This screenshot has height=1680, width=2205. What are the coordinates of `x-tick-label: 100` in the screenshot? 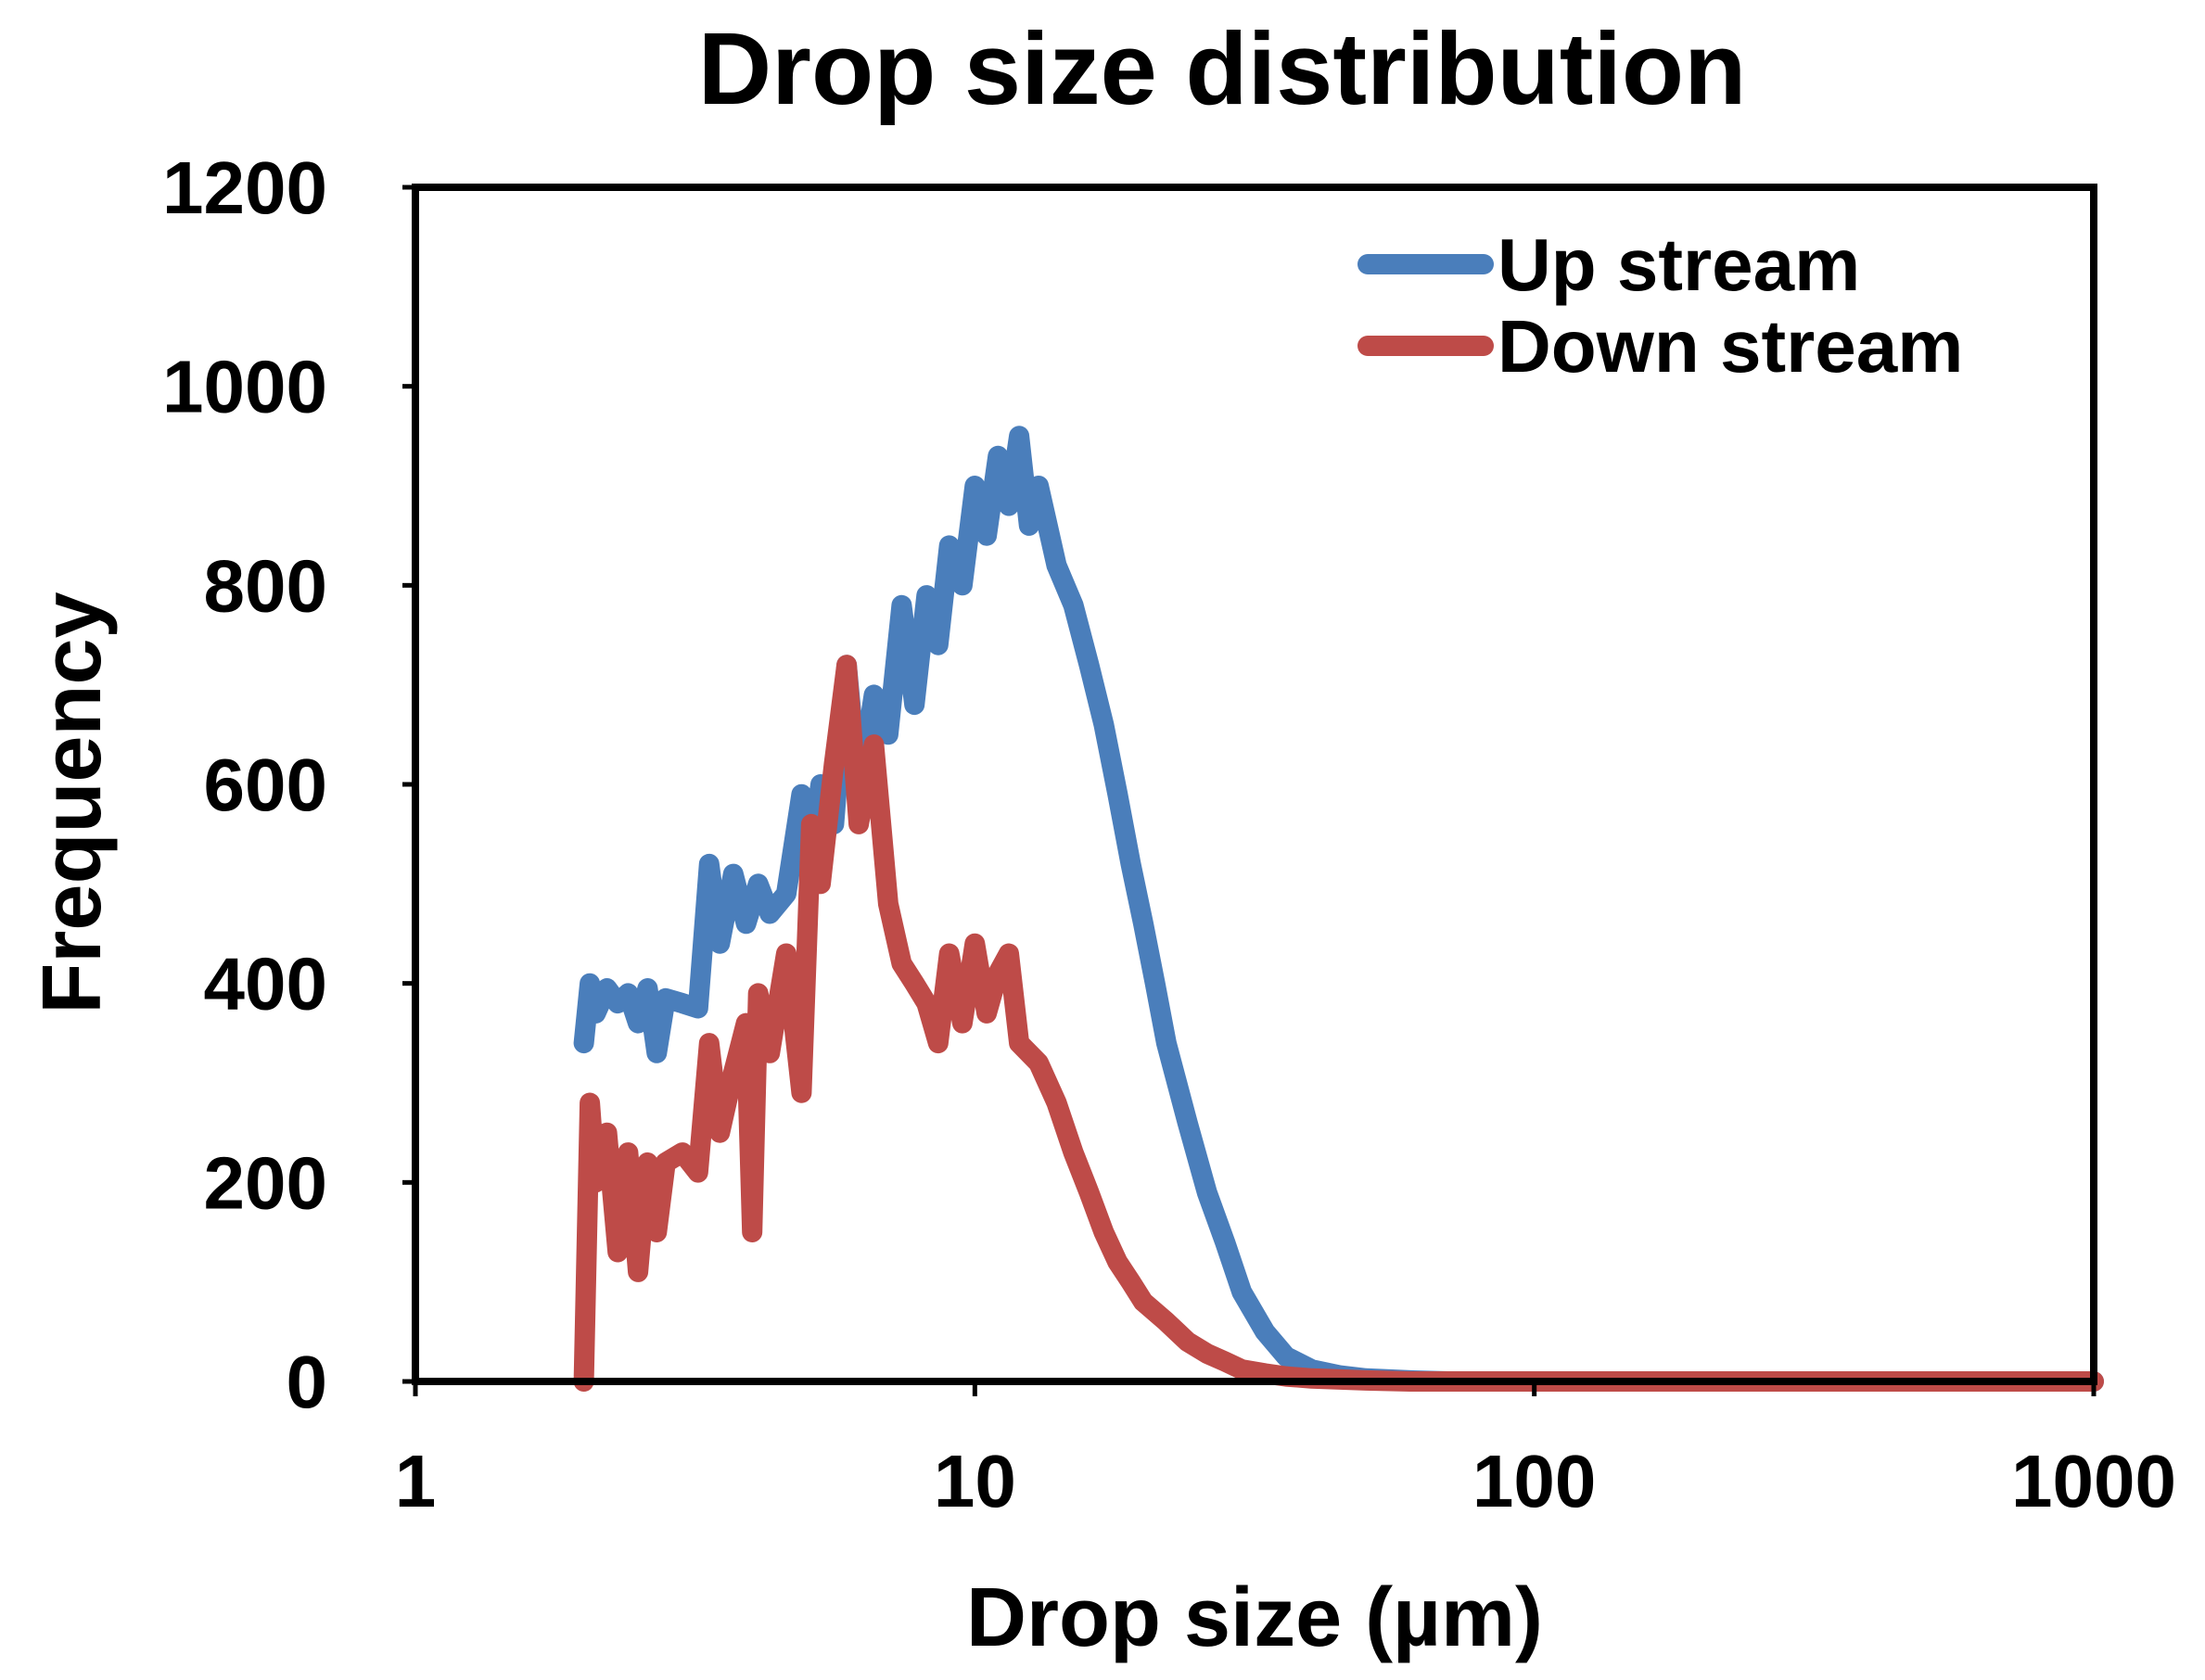 It's located at (1534, 1481).